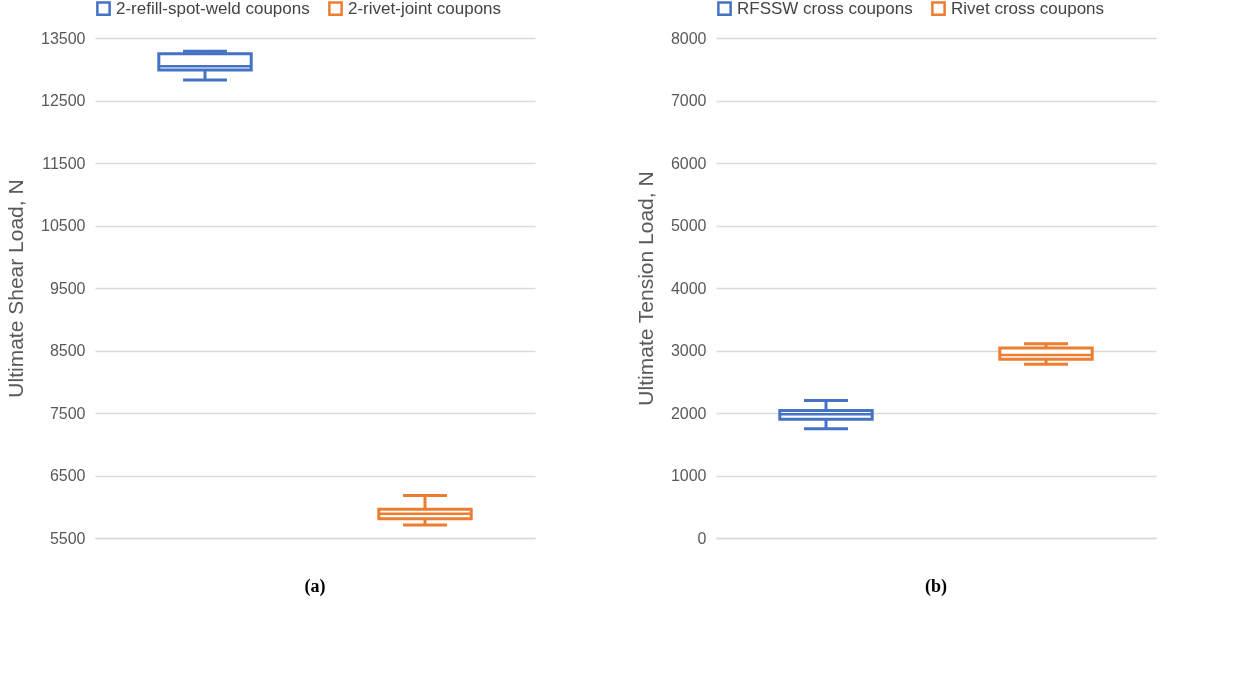 Image resolution: width=1251 pixels, height=681 pixels. I want to click on y-axis-title: Ultimate Tension Load, N, so click(645, 288).